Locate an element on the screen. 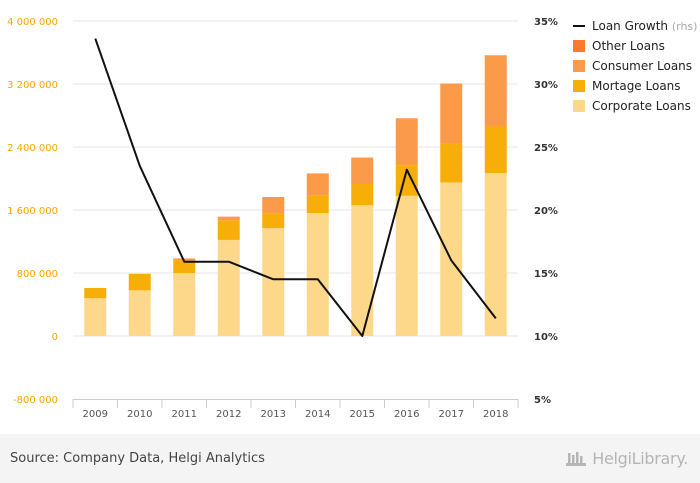 Image resolution: width=700 pixels, height=483 pixels. legend-label: Other Loans is located at coordinates (628, 46).